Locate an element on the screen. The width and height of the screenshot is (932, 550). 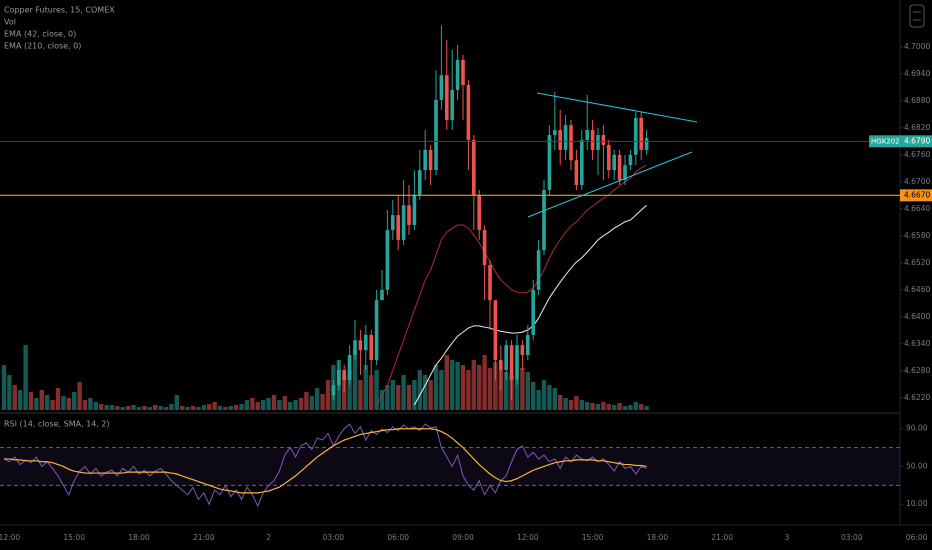
level-box is located at coordinates (916, 195).